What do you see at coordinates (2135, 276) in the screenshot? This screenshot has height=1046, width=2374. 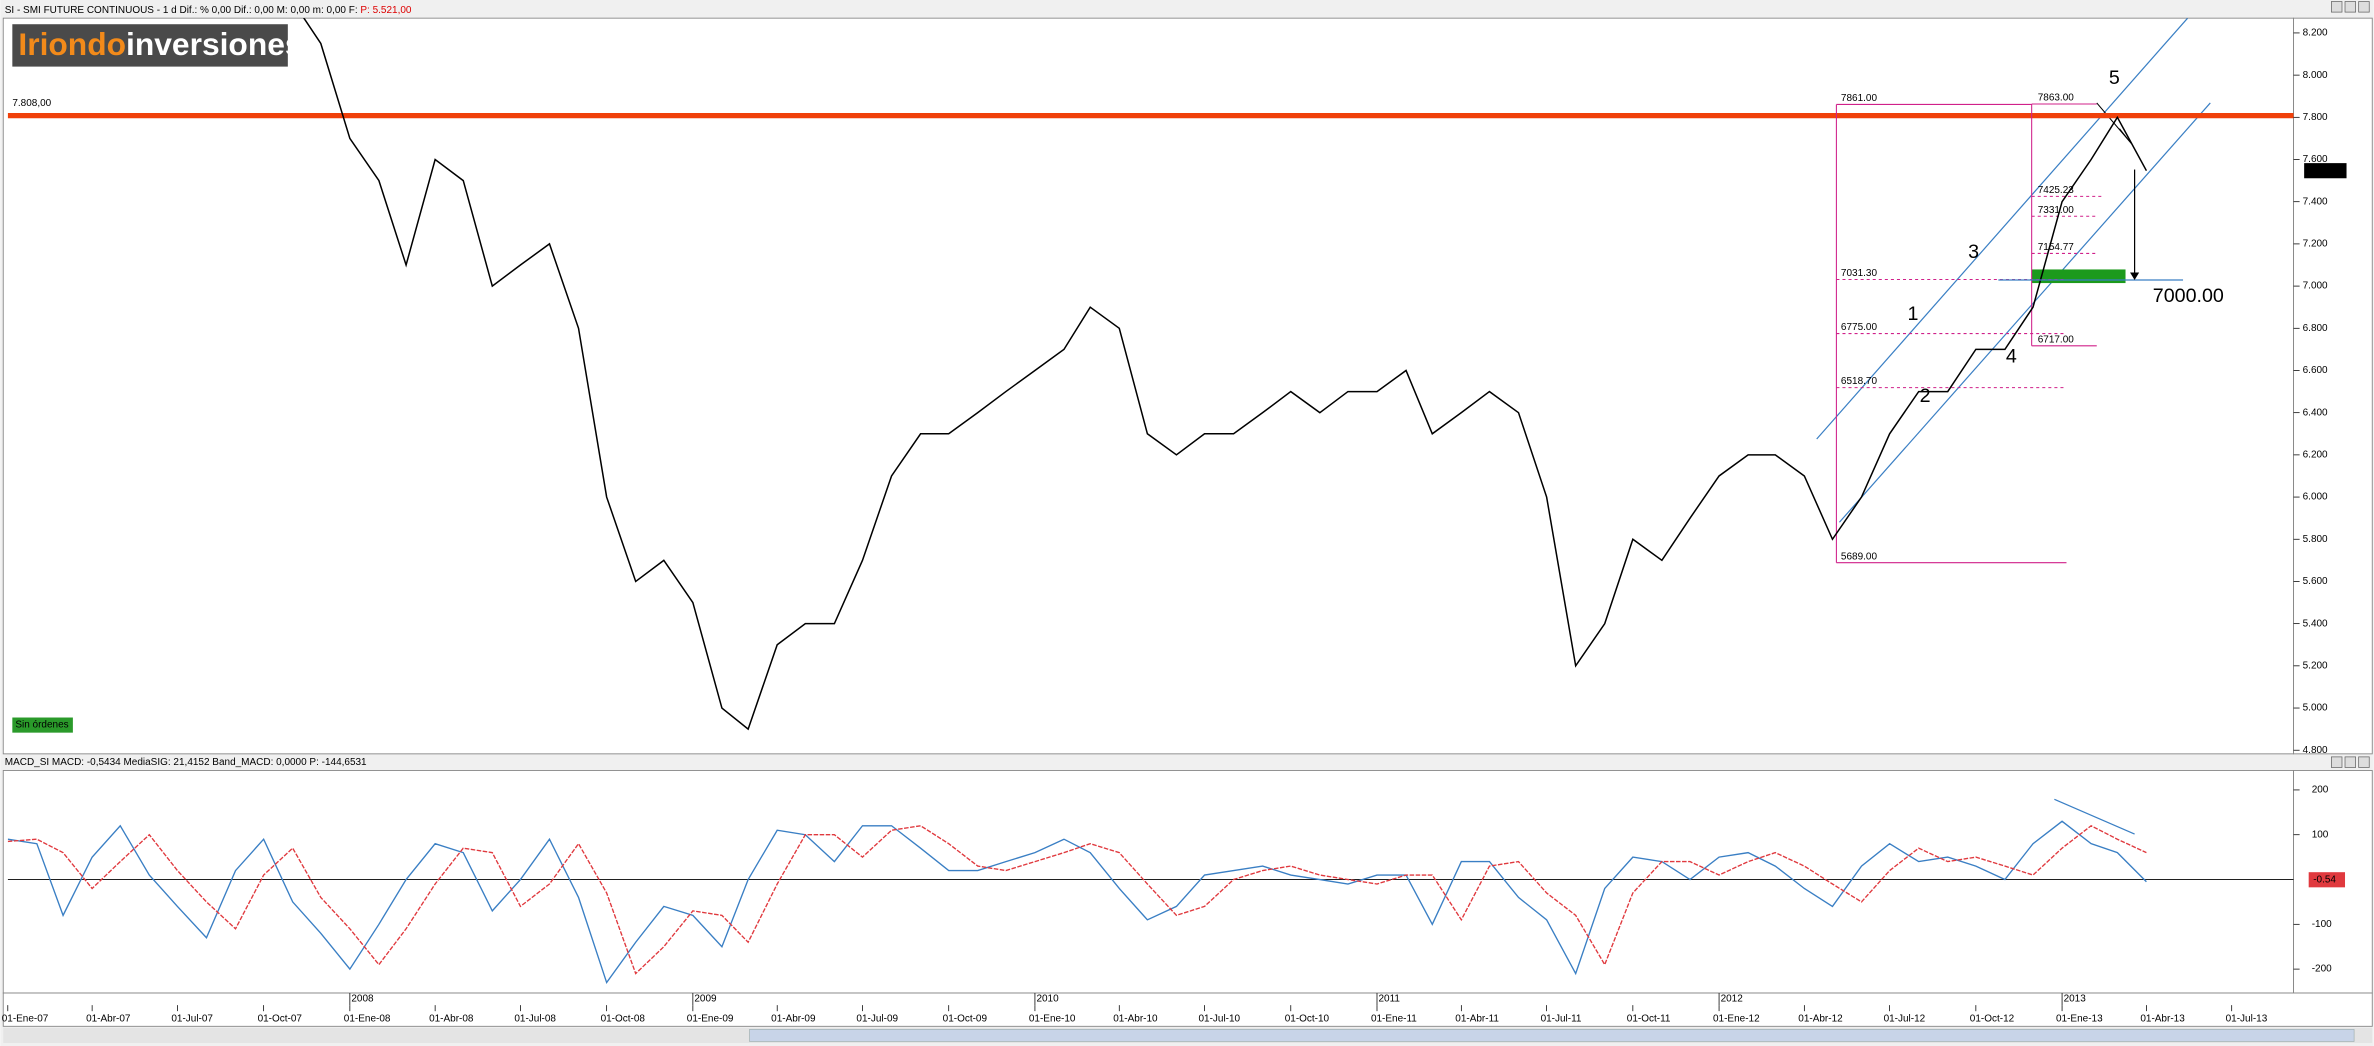 I see `arrow-head` at bounding box center [2135, 276].